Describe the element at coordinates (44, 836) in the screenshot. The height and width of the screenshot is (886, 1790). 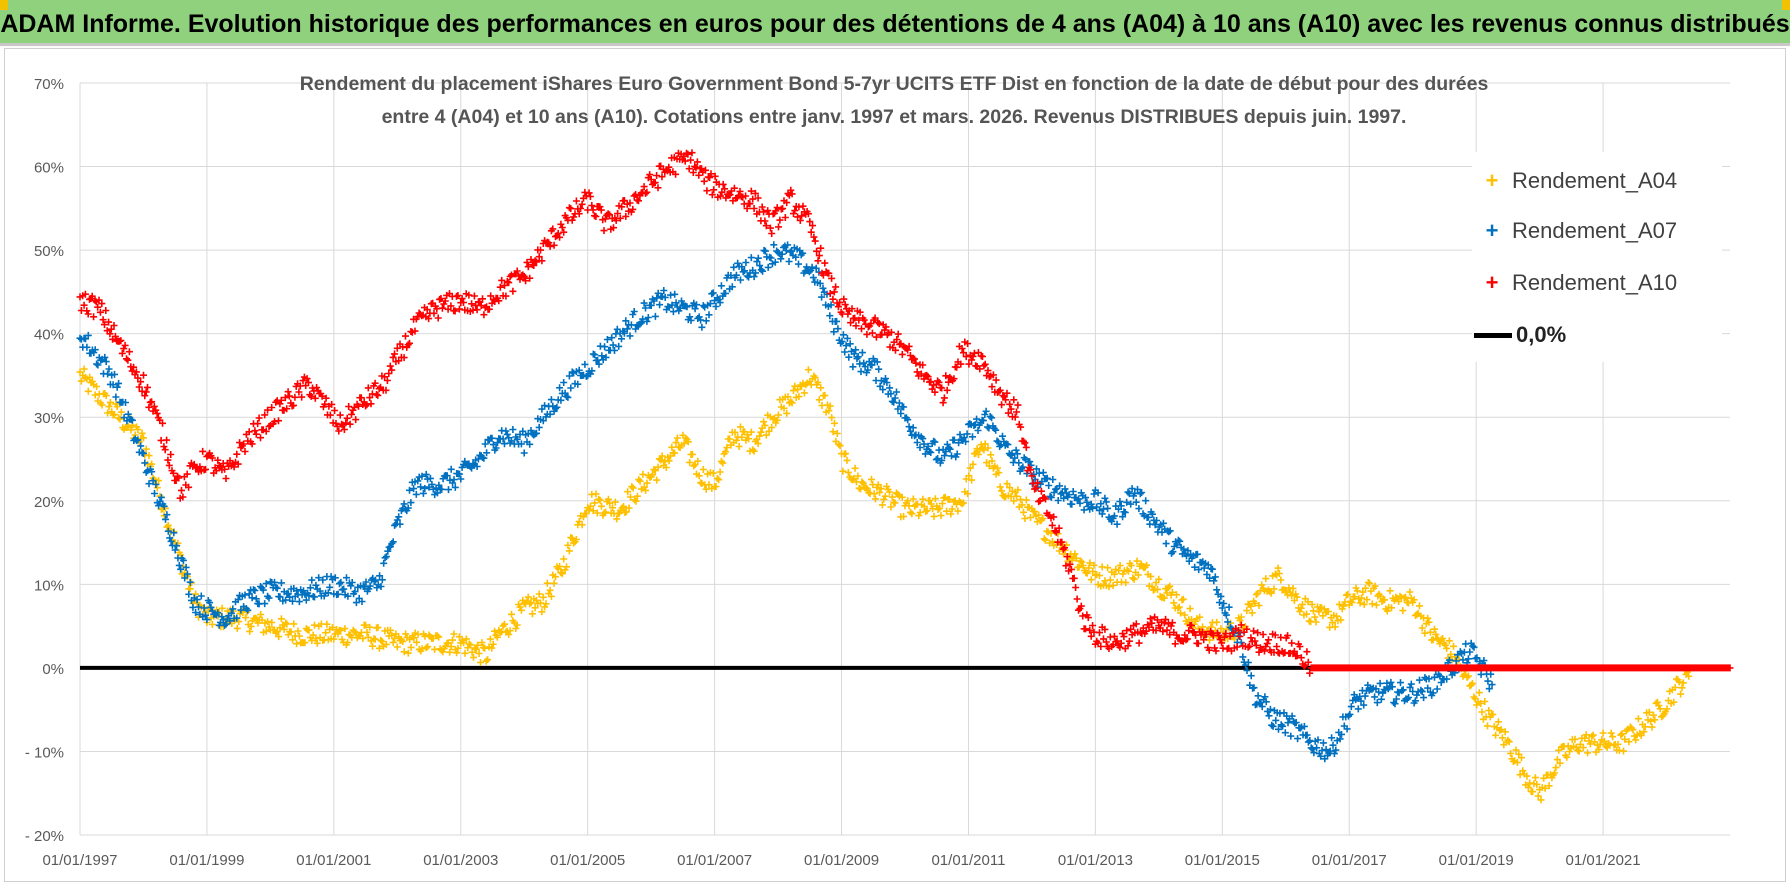
I see `y-tick-label: - 20%` at that location.